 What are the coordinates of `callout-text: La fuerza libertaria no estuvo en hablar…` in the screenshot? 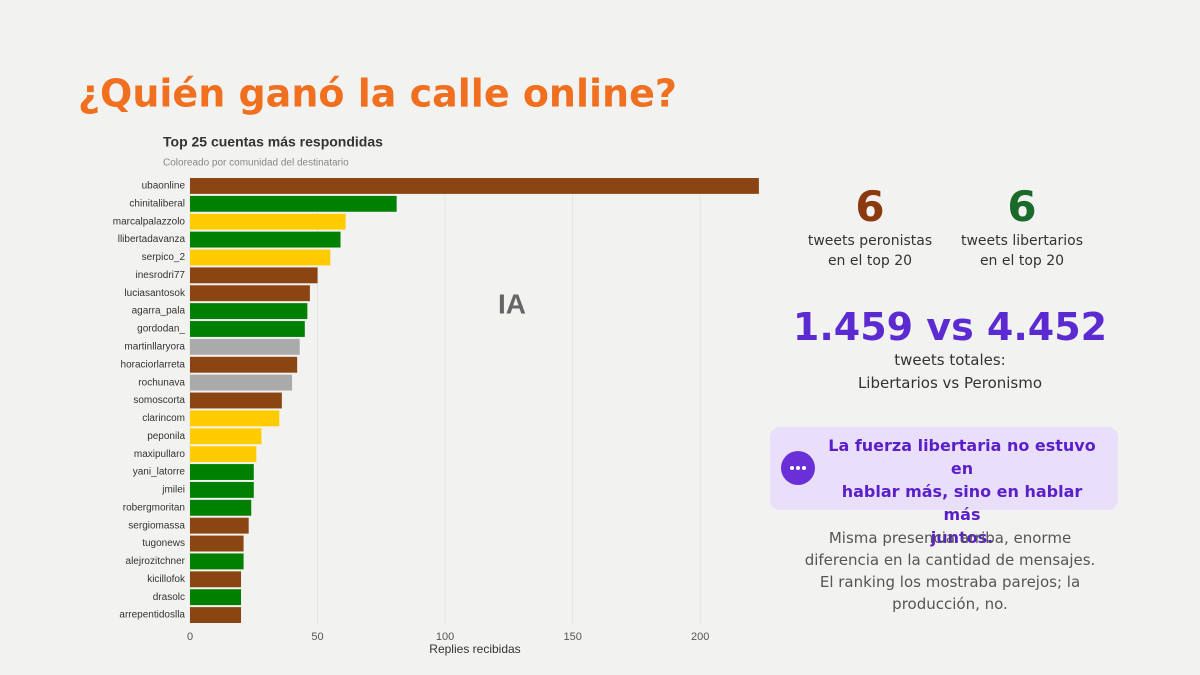 It's located at (962, 491).